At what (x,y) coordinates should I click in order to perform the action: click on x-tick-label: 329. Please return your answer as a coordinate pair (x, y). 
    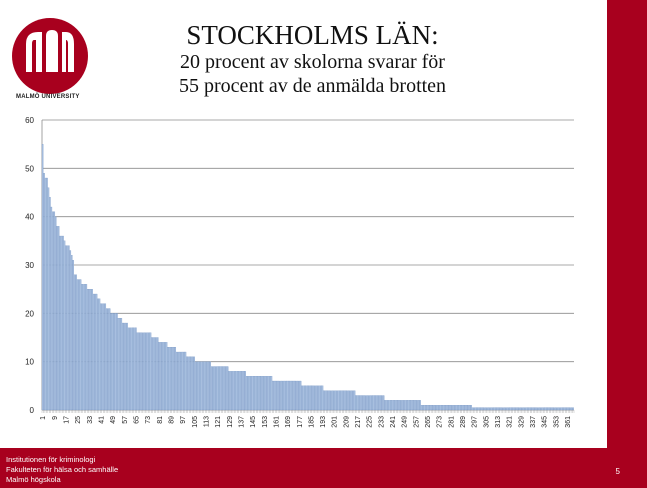
    Looking at the image, I should click on (521, 422).